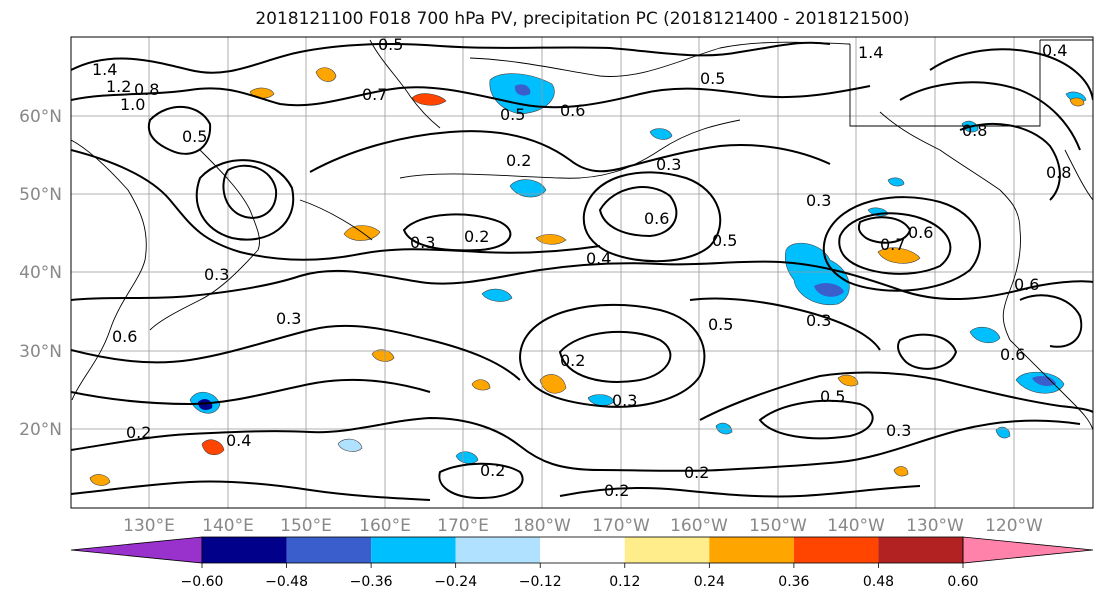 Image resolution: width=1105 pixels, height=601 pixels. I want to click on lat-label: 20°N, so click(40, 430).